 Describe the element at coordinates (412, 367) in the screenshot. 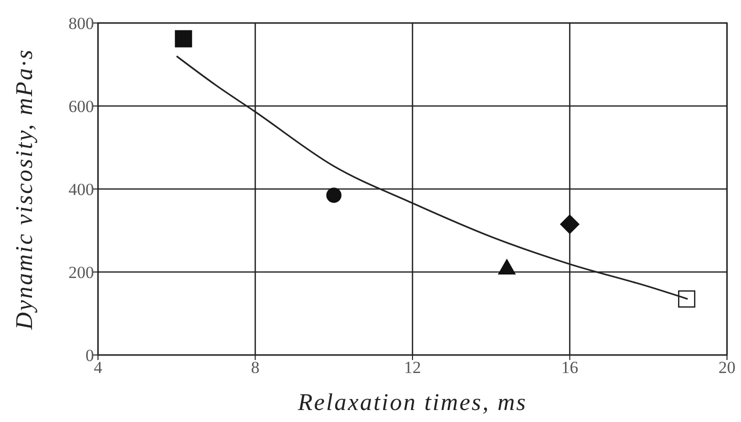

I see `x-tick-label: 12` at that location.